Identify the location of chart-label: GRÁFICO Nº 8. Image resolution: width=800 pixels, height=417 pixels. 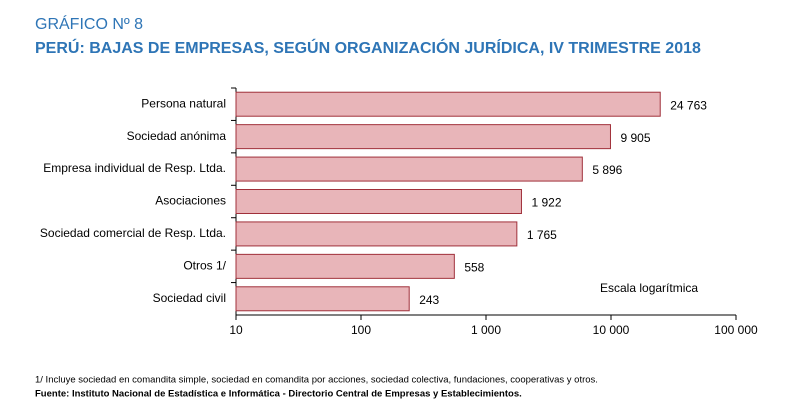
(89, 23).